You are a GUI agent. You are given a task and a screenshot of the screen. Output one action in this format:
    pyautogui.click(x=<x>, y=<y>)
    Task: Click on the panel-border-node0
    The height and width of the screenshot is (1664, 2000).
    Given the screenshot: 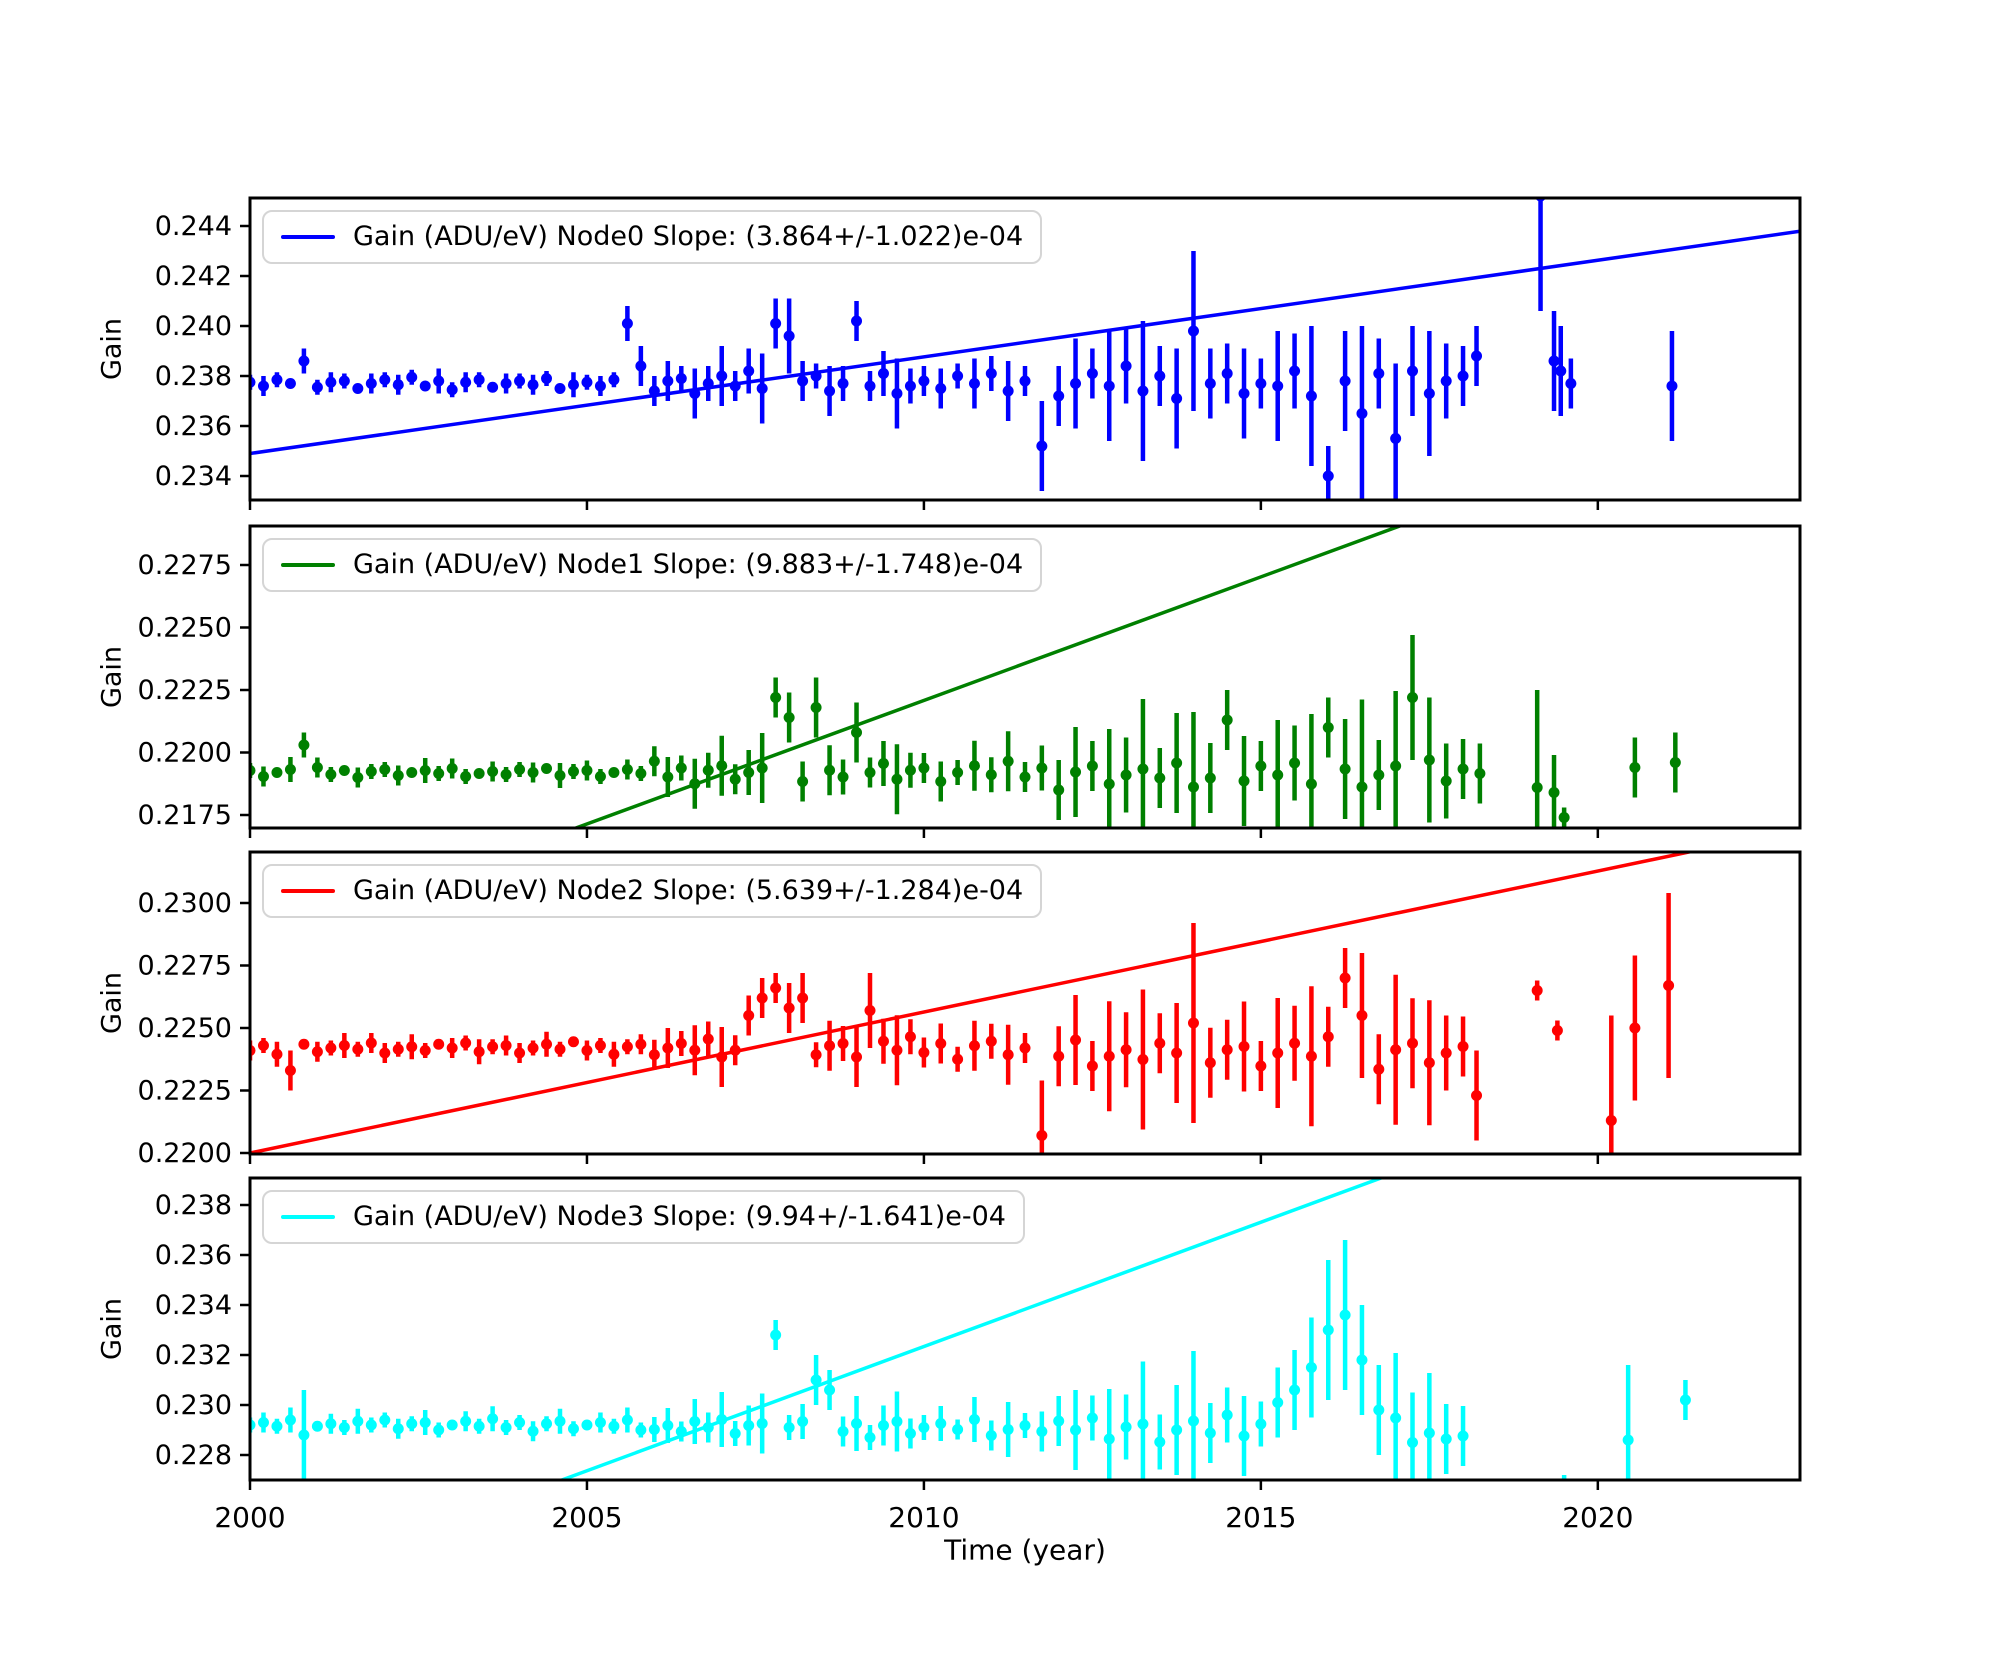 What is the action you would take?
    pyautogui.click(x=1025, y=349)
    